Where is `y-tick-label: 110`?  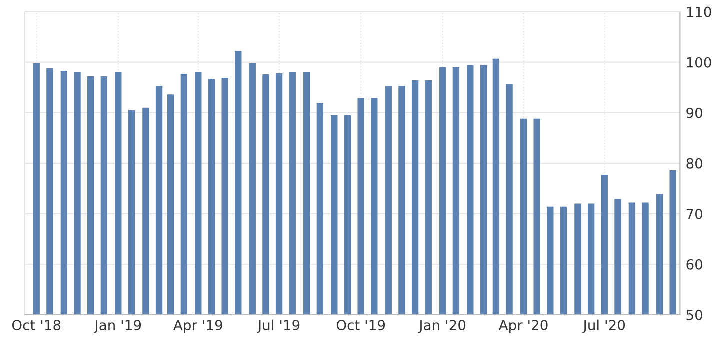
y-tick-label: 110 is located at coordinates (699, 12).